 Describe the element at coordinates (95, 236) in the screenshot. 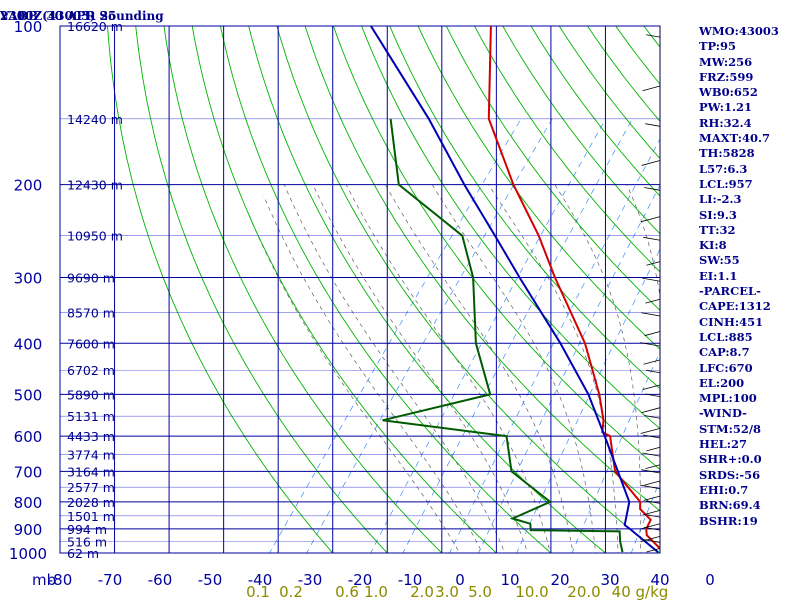

I see `height-label: 10950 m` at that location.